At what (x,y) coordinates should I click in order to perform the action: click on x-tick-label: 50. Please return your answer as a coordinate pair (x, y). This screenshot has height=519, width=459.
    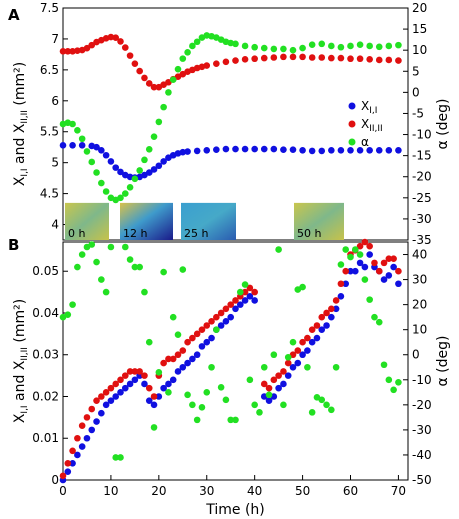
    Looking at the image, I should click on (302, 491).